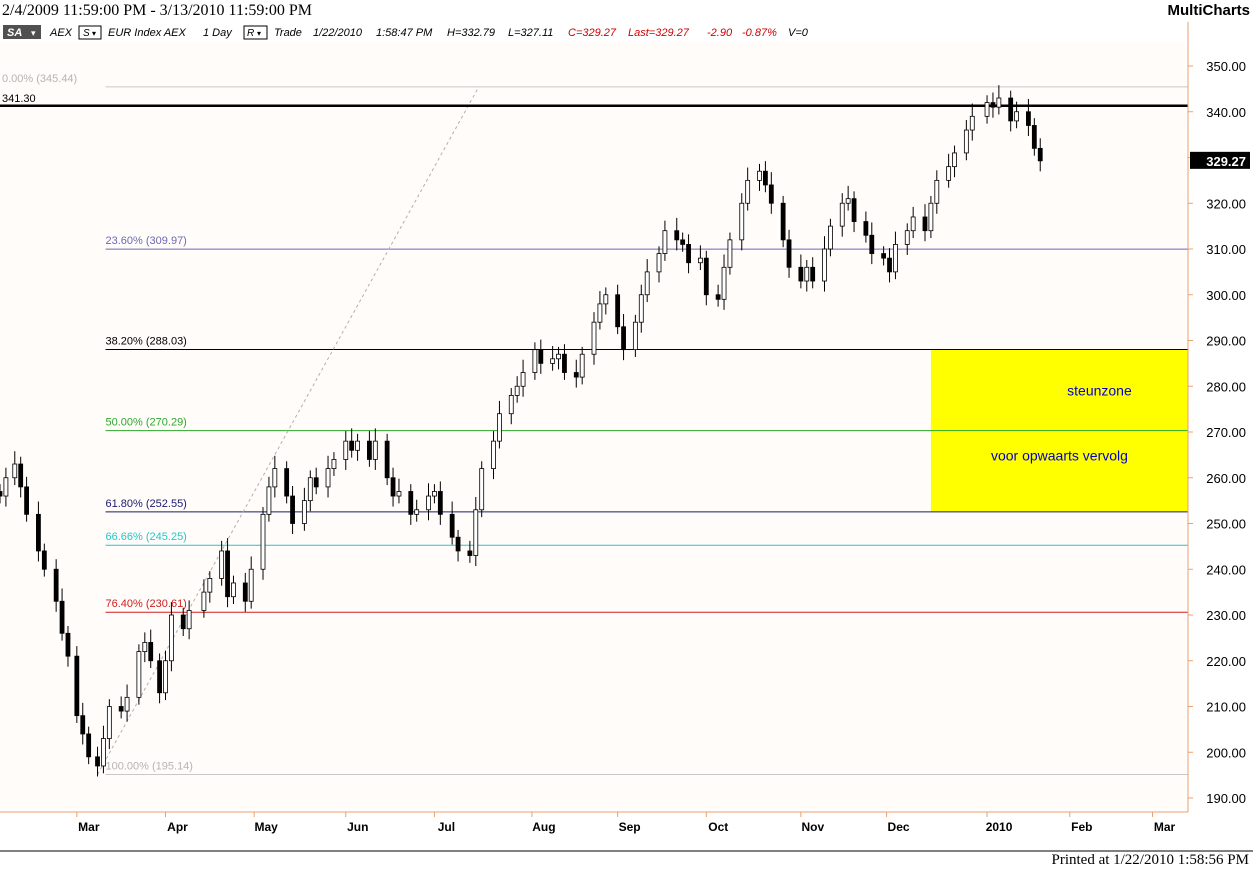 The width and height of the screenshot is (1253, 873). What do you see at coordinates (146, 504) in the screenshot?
I see `fib-level-label: 61.80% (252.55)` at bounding box center [146, 504].